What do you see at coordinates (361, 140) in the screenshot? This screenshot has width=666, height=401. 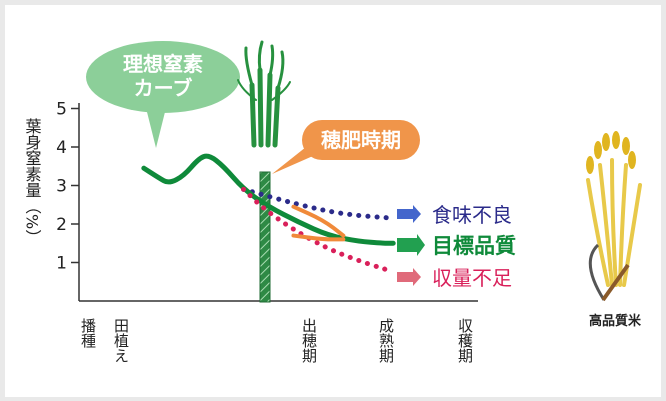 I see `fertilizer-period-label: 穂肥時期` at bounding box center [361, 140].